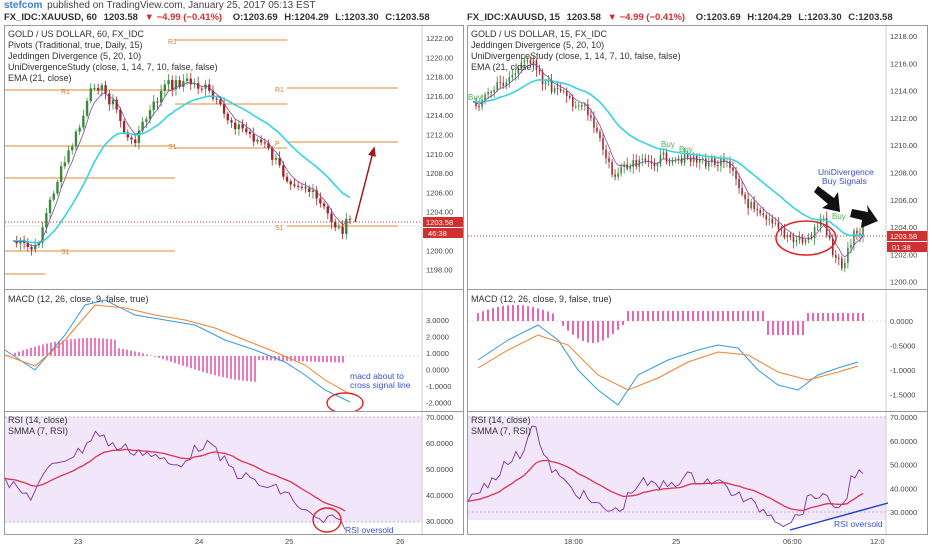 This screenshot has width=932, height=550. I want to click on right-jeddingen-line, so click(668, 160).